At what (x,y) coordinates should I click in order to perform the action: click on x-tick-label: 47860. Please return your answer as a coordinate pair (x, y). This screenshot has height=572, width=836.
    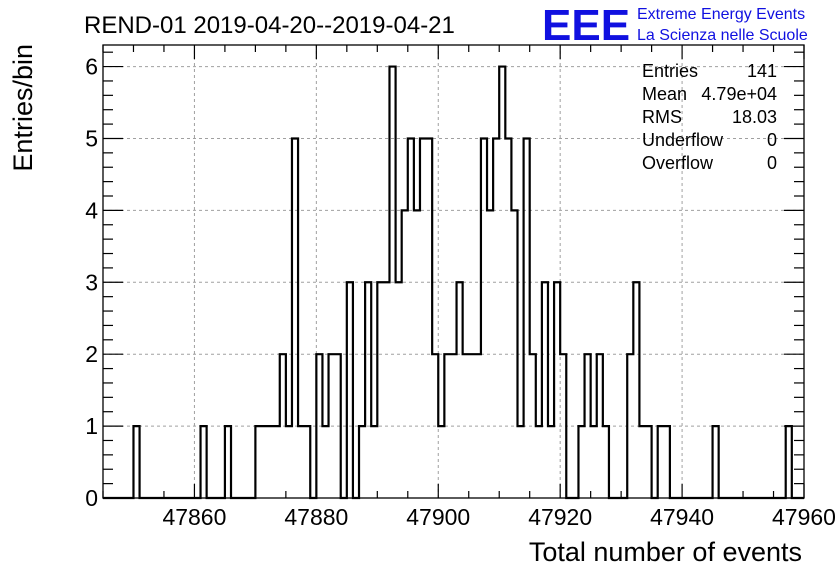
    Looking at the image, I should click on (194, 517).